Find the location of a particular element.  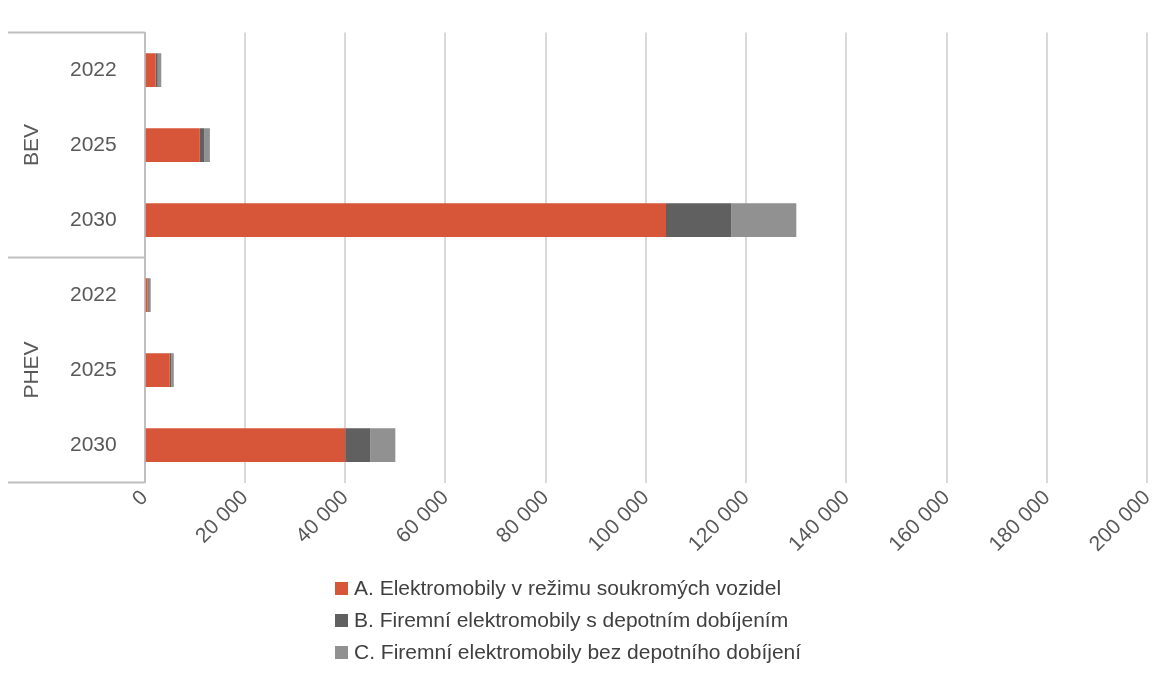

x-tick-label: 200 000 is located at coordinates (1119, 520).